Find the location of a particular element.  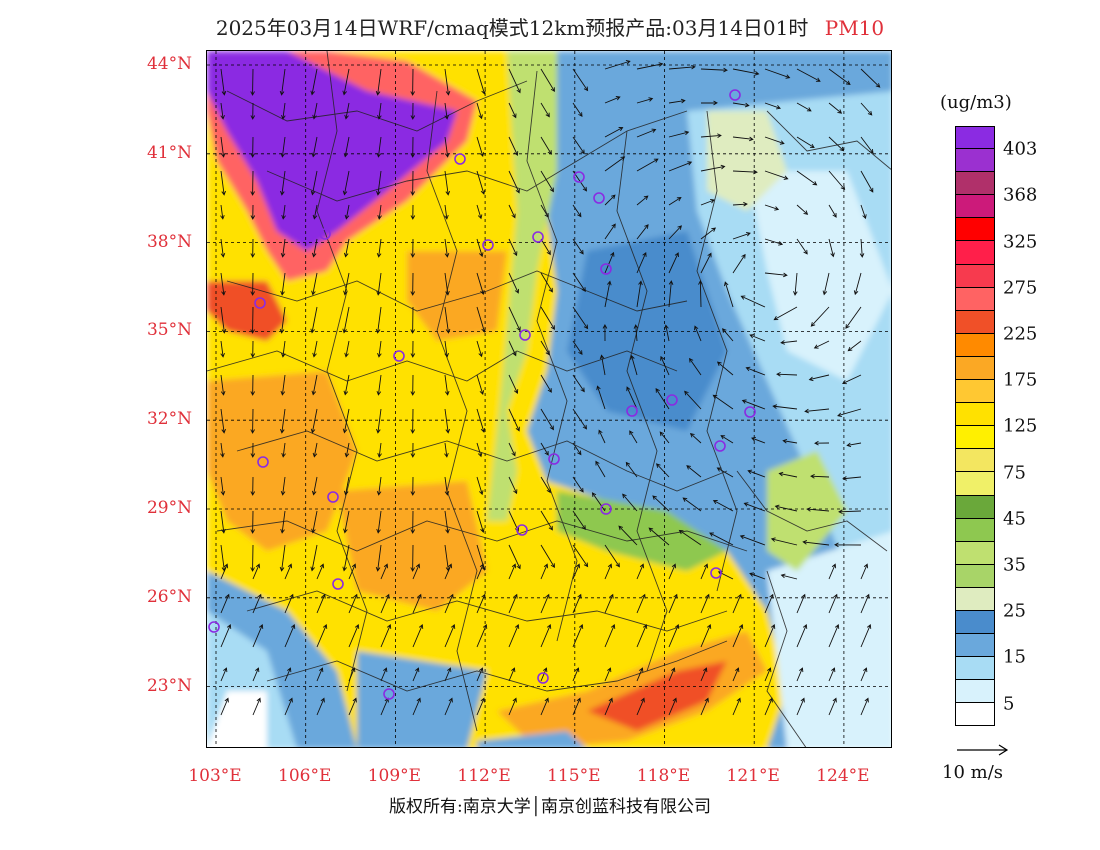

pollutant-label: PM10 is located at coordinates (854, 28).